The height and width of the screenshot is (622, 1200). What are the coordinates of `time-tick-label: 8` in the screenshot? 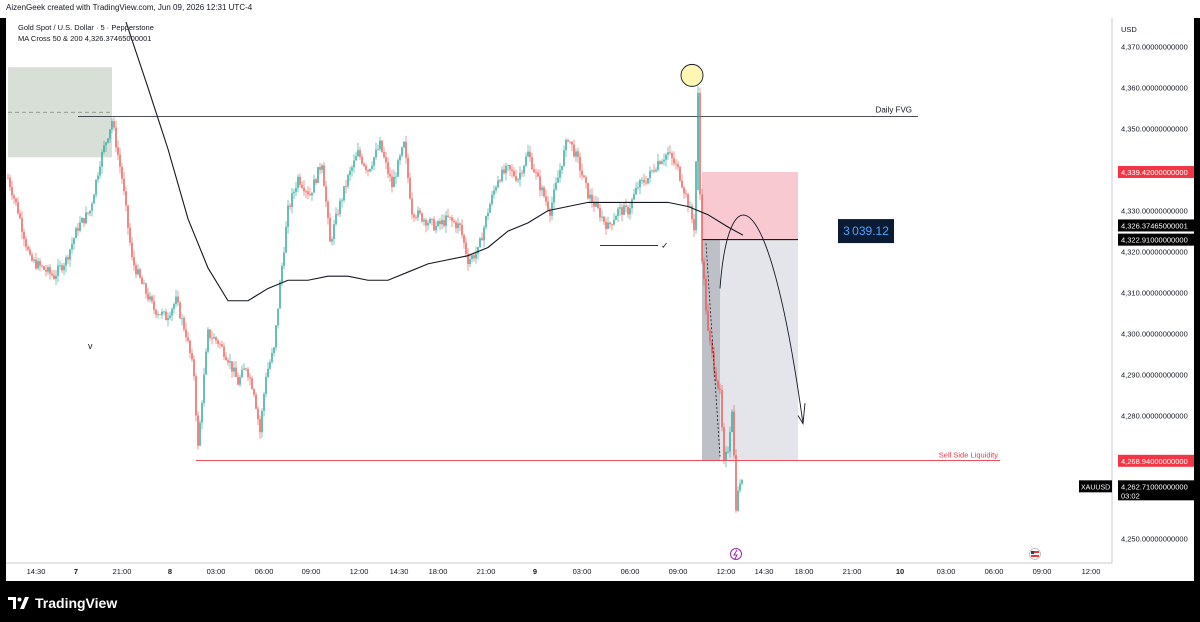 It's located at (170, 571).